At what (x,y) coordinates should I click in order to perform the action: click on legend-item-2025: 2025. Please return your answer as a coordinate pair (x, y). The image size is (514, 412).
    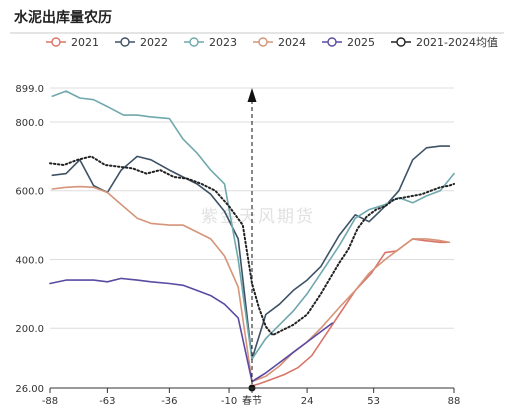
    Looking at the image, I should click on (348, 42).